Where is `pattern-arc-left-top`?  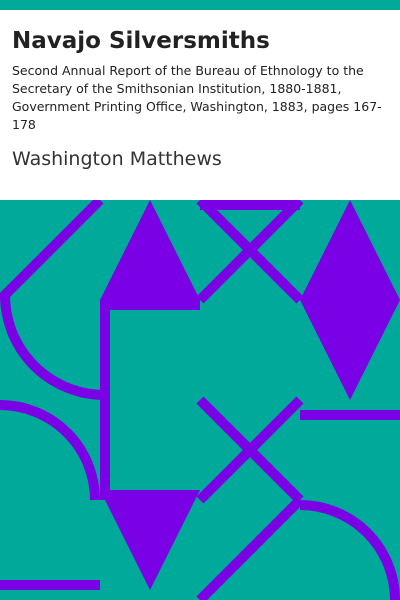
pattern-arc-left-top is located at coordinates (50, 347).